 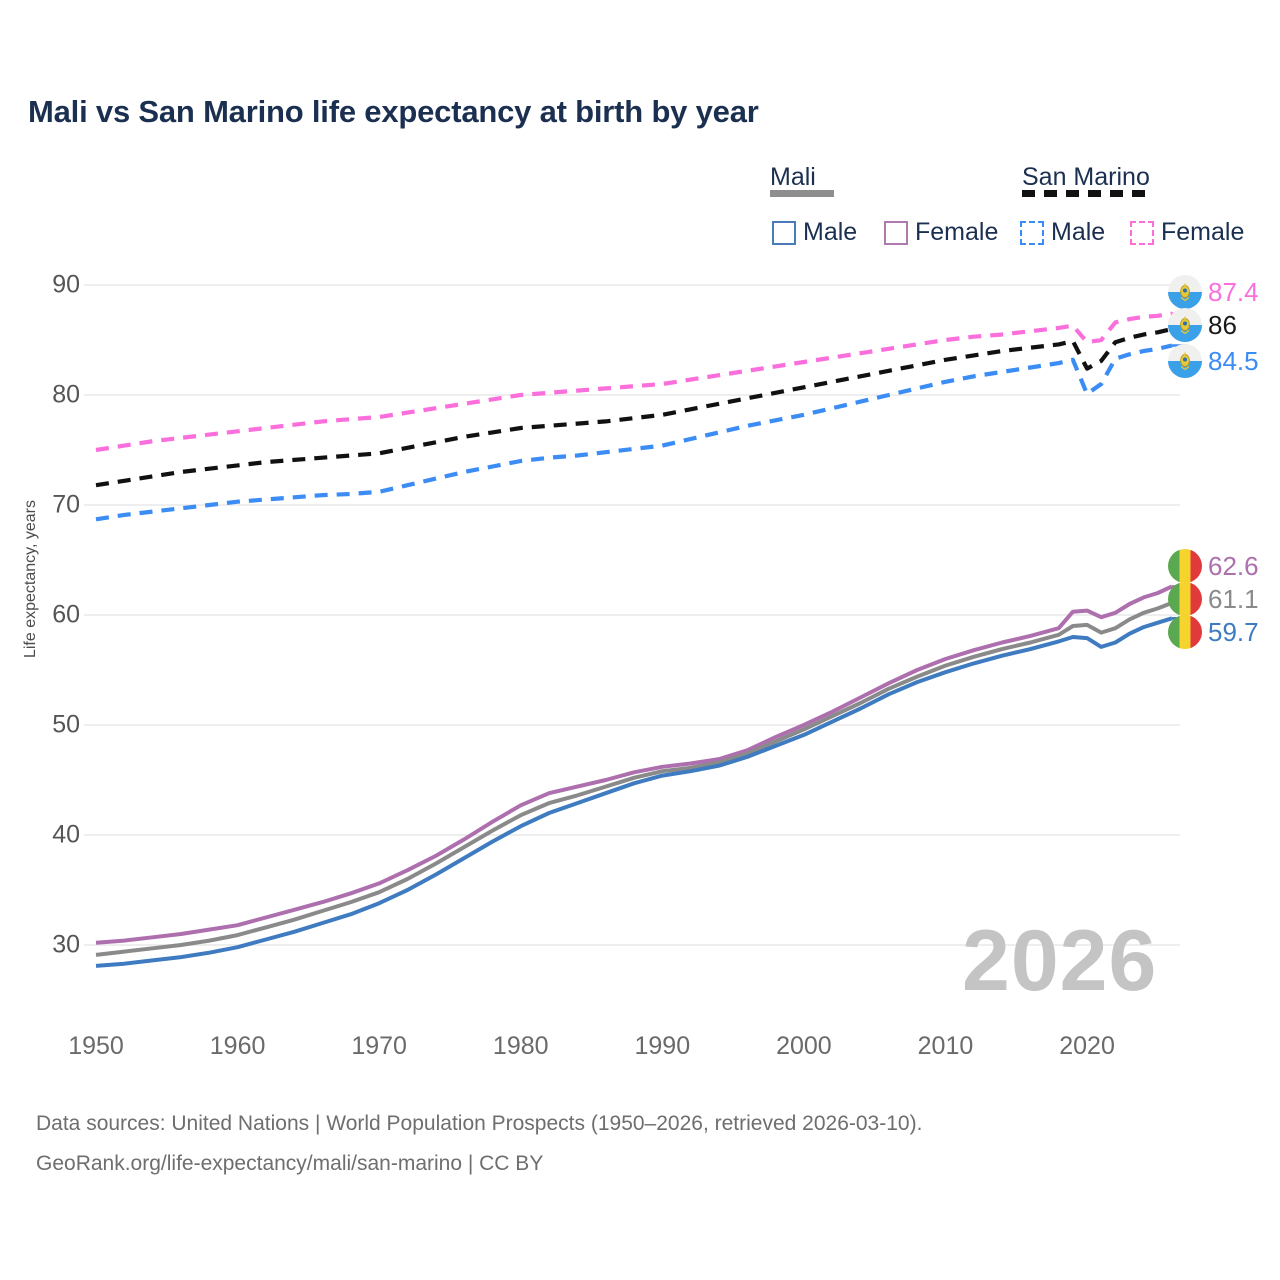 I want to click on y-tick-label: 70, so click(x=66, y=504).